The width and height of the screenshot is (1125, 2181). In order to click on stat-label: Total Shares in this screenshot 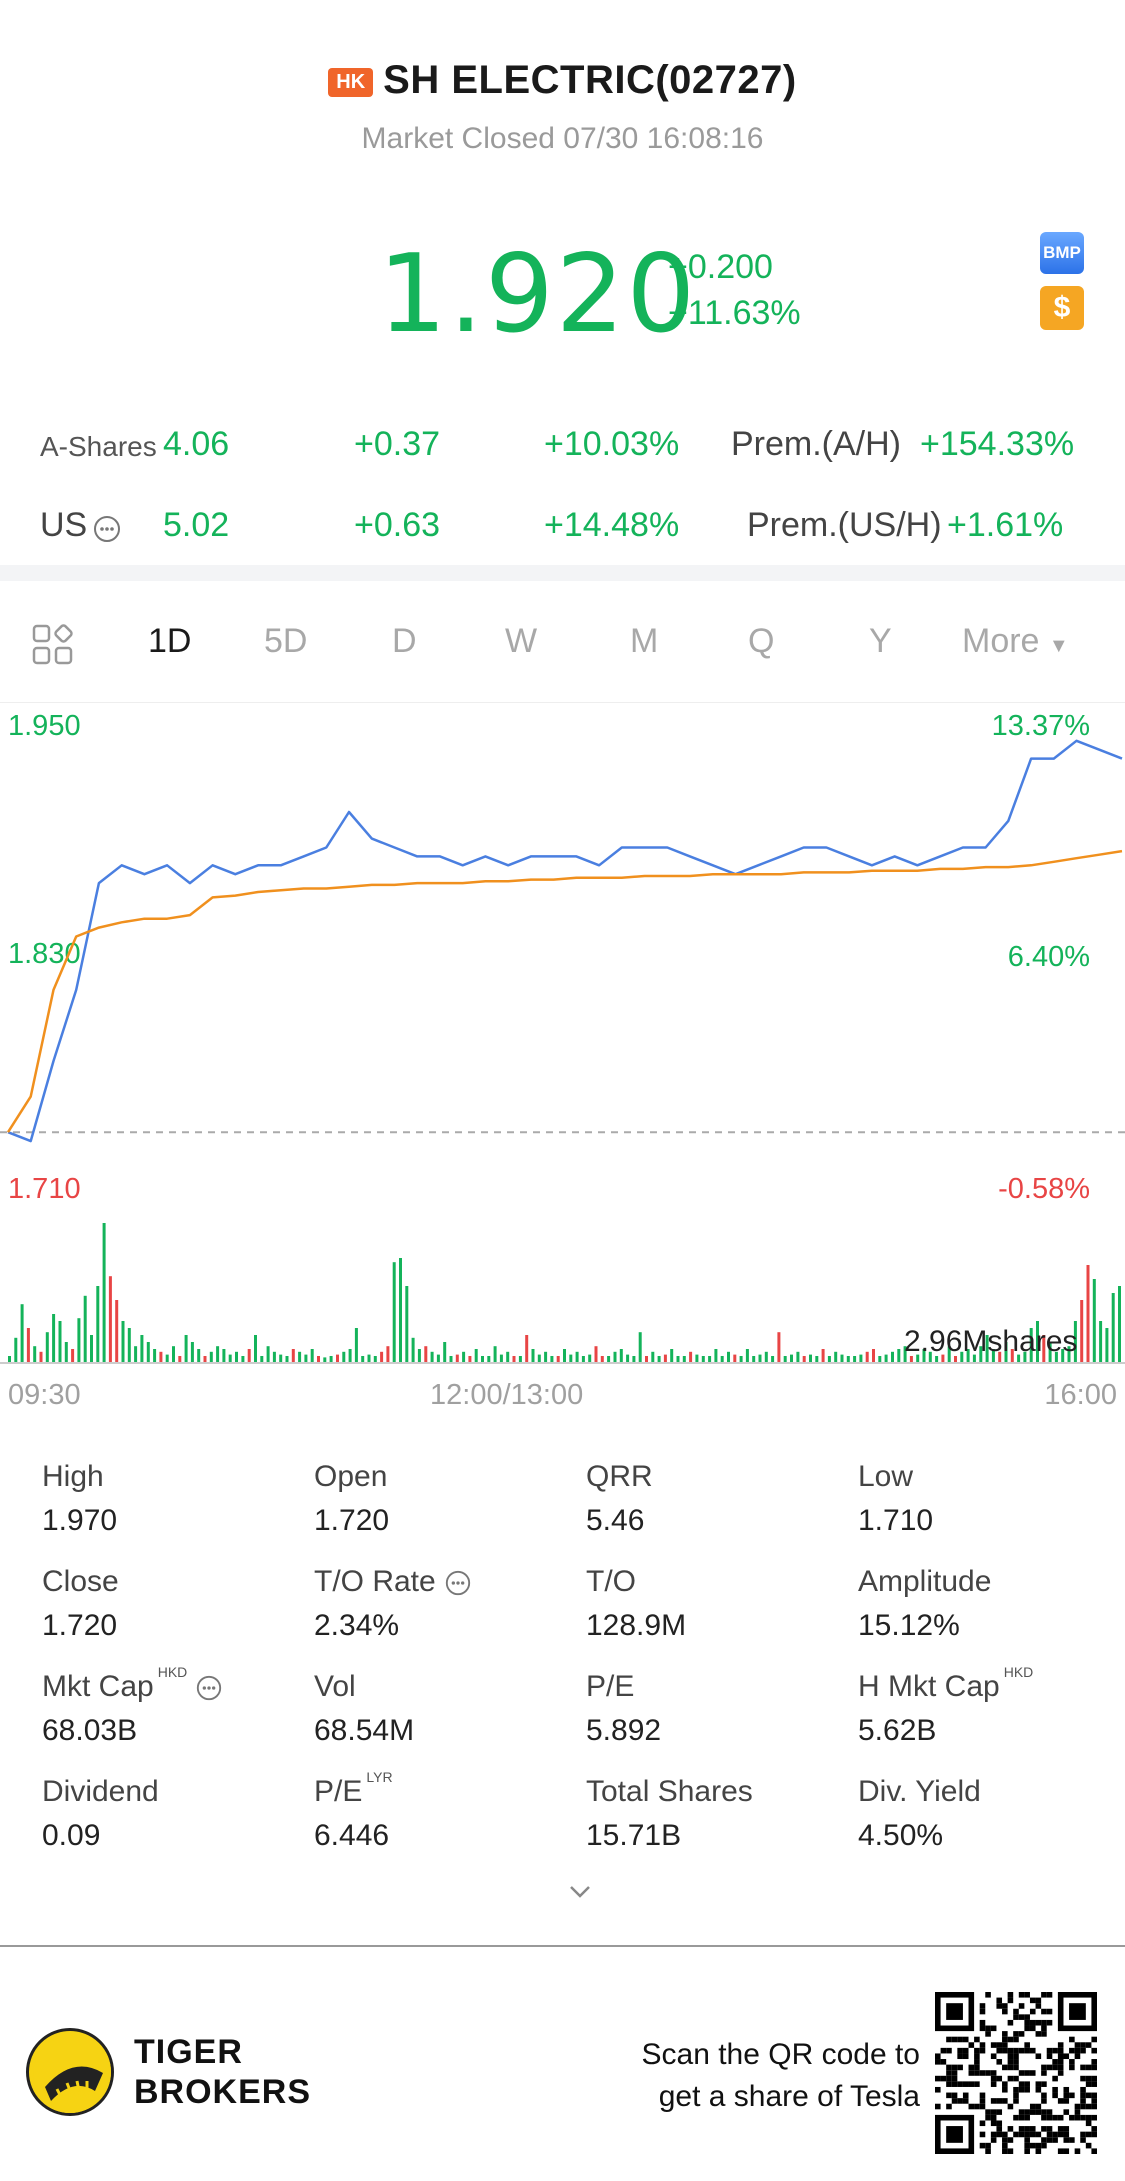, I will do `click(669, 1791)`.